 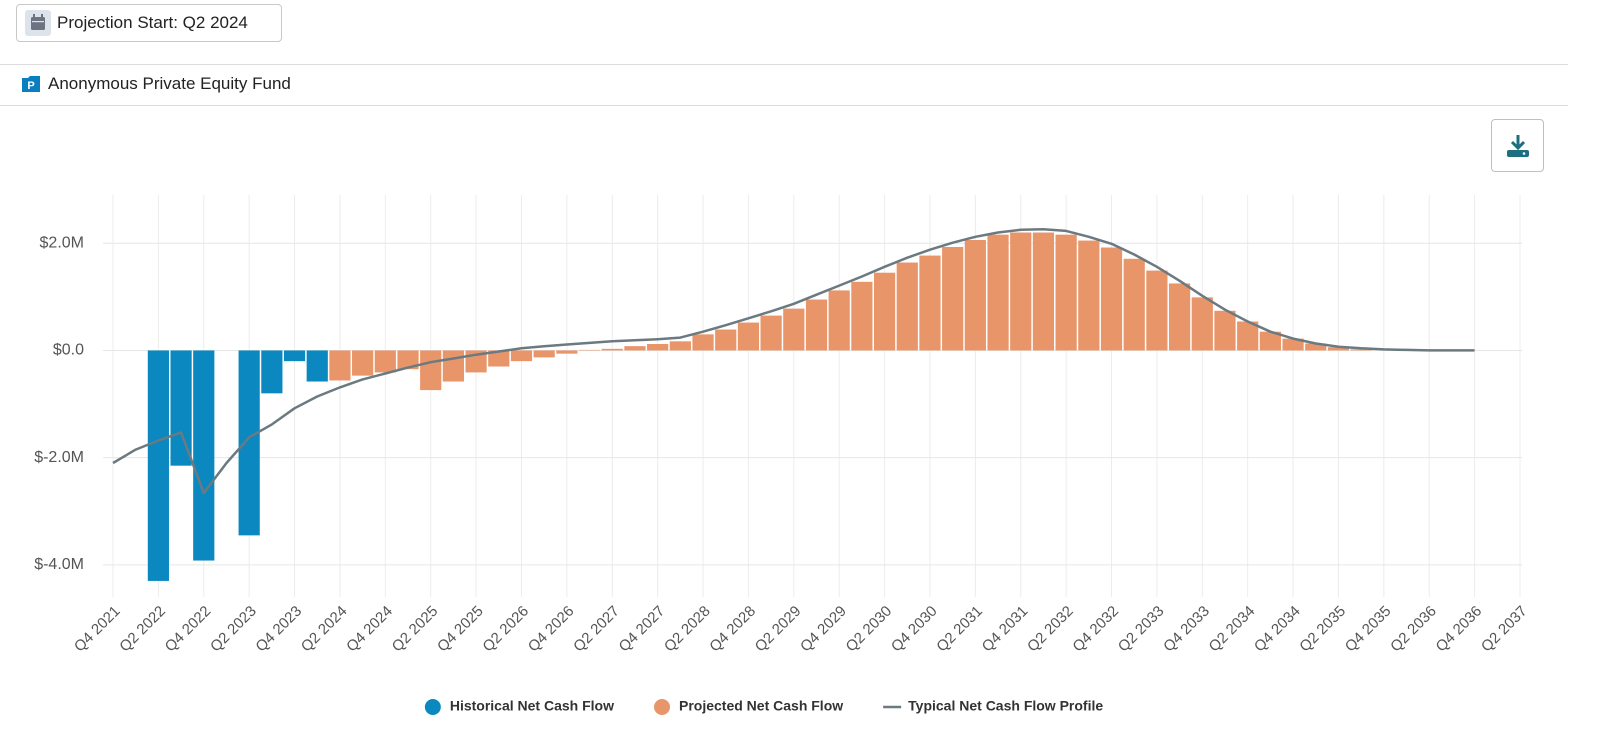 I want to click on x-tick-label: Q2 2024, so click(x=324, y=629).